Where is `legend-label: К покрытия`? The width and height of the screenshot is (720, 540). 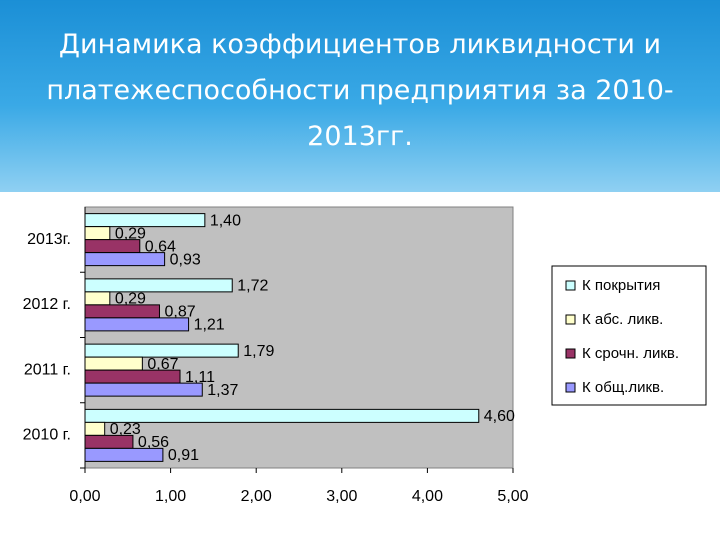 legend-label: К покрытия is located at coordinates (621, 285).